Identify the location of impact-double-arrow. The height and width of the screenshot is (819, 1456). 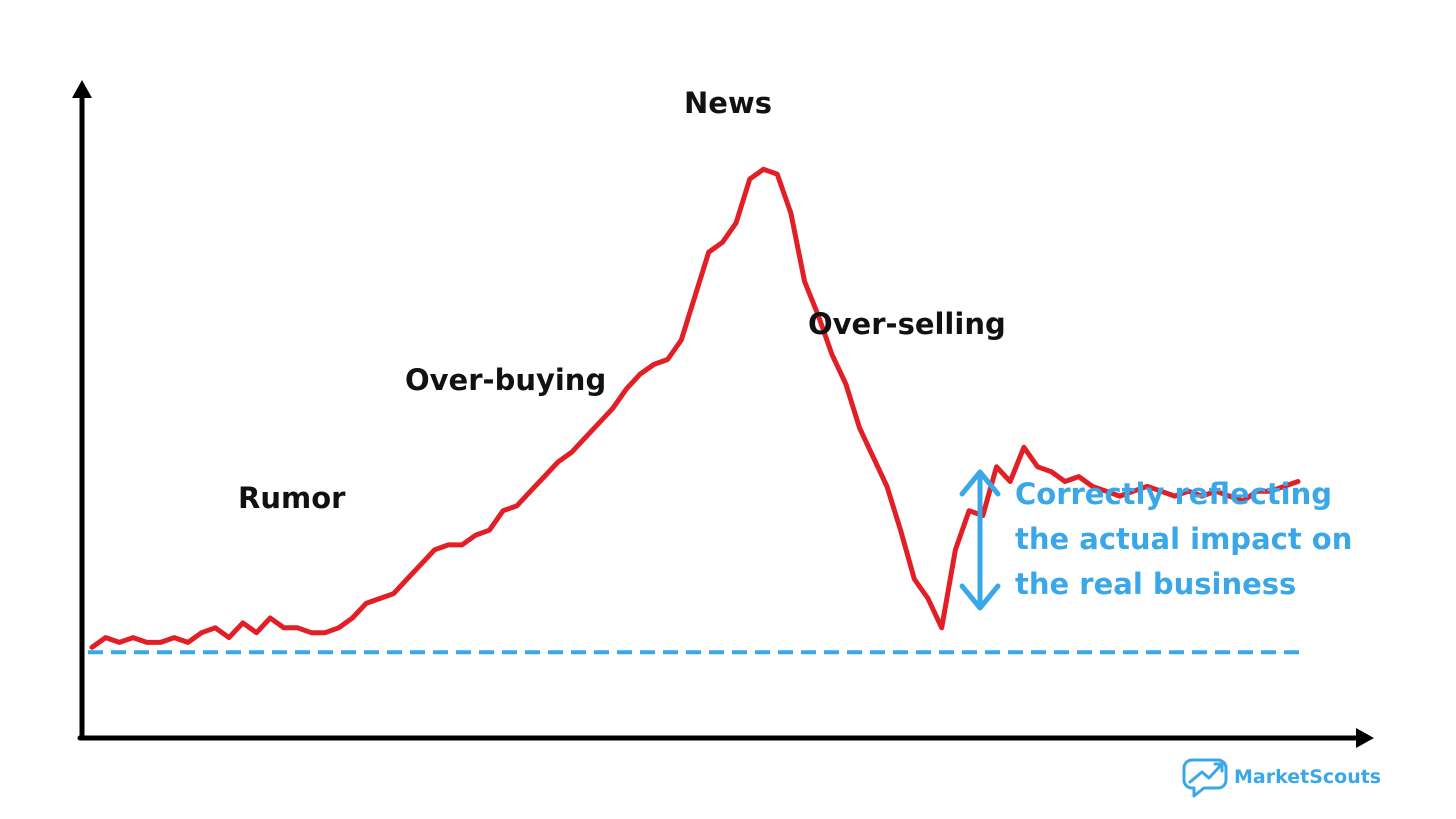
(980, 540).